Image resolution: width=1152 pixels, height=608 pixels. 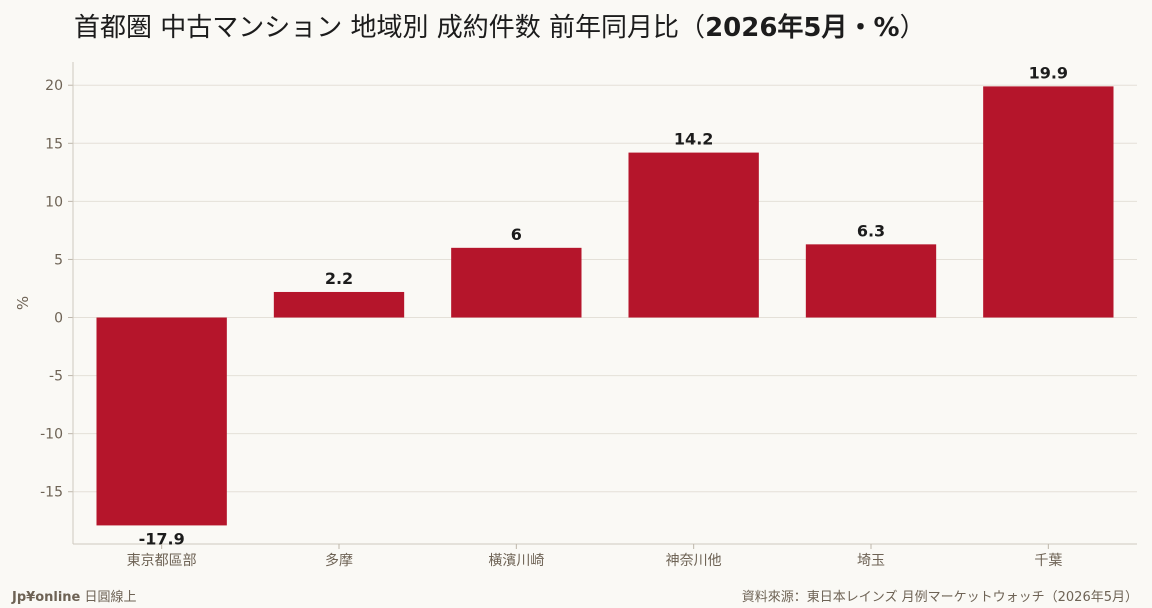 What do you see at coordinates (51, 435) in the screenshot?
I see `y-tick-label: -10` at bounding box center [51, 435].